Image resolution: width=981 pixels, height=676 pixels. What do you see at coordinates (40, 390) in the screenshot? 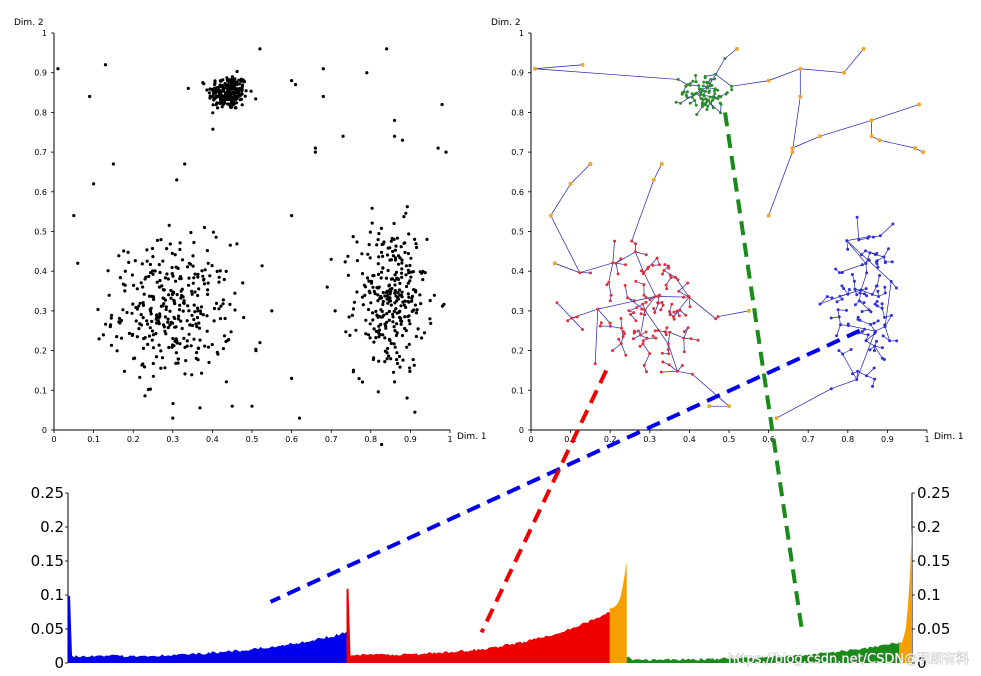
I see `y-tick-label: 0.1` at bounding box center [40, 390].